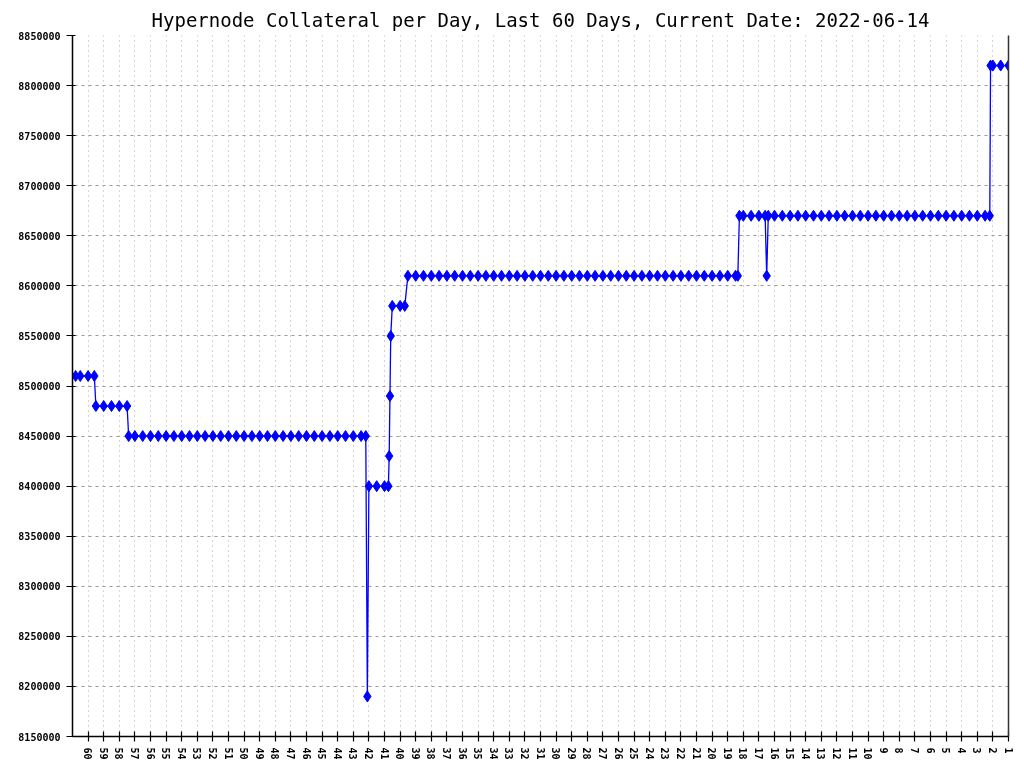  What do you see at coordinates (431, 753) in the screenshot?
I see `x-tick-label: 38` at bounding box center [431, 753].